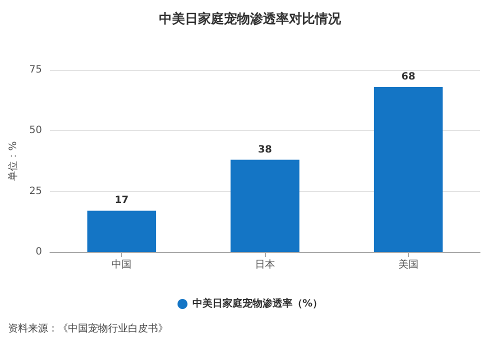 The width and height of the screenshot is (500, 362). Describe the element at coordinates (408, 264) in the screenshot. I see `x-tick-label: 美国` at that location.